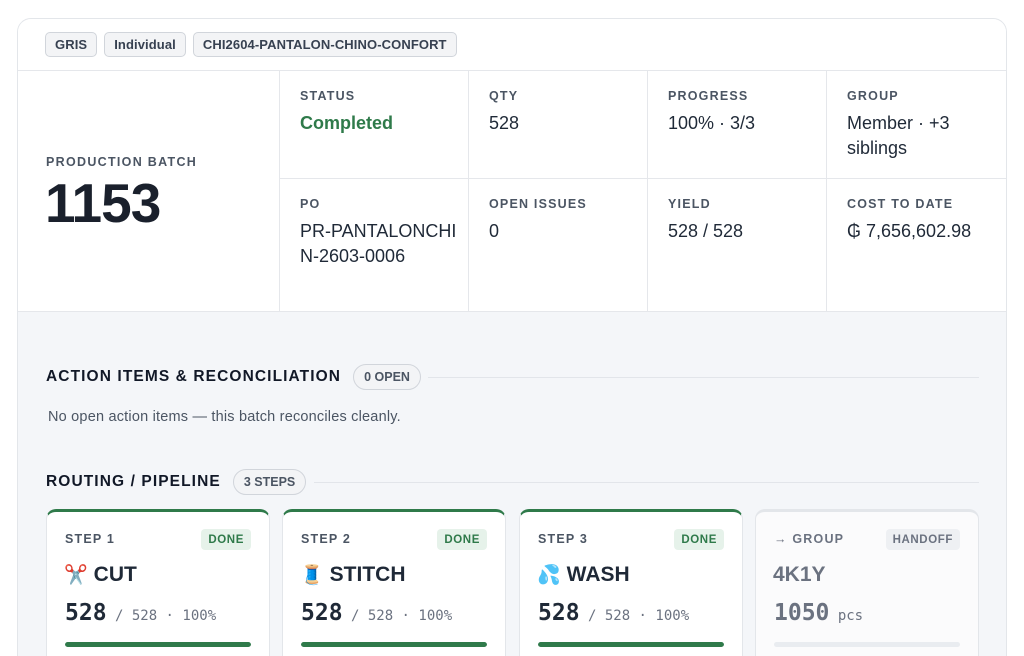 This screenshot has width=1024, height=656. Describe the element at coordinates (563, 539) in the screenshot. I see `step-label: STEP 3` at that location.